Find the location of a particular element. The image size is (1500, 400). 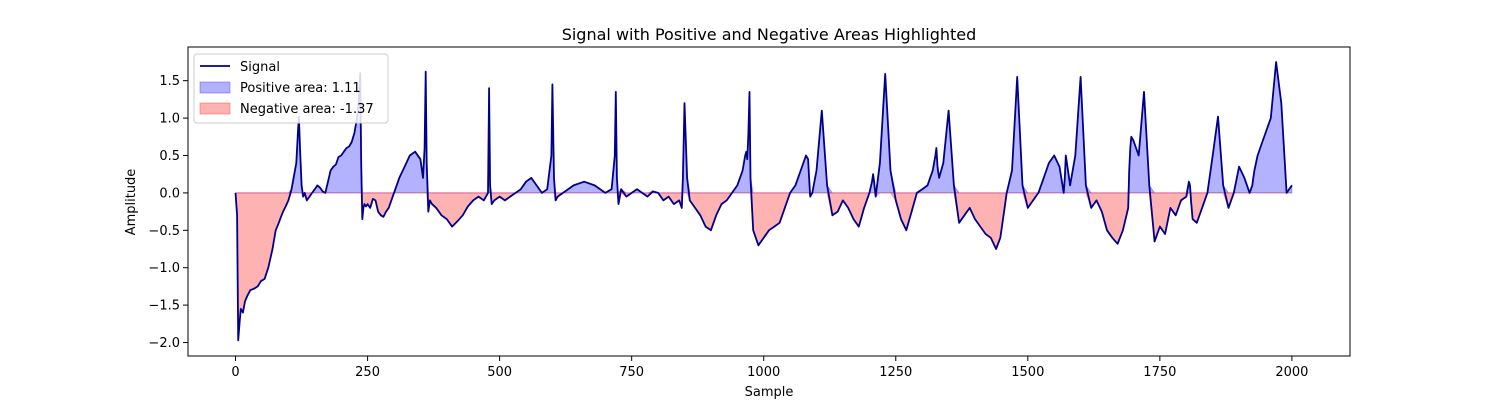

y-tick-label: −0.5 is located at coordinates (164, 231).